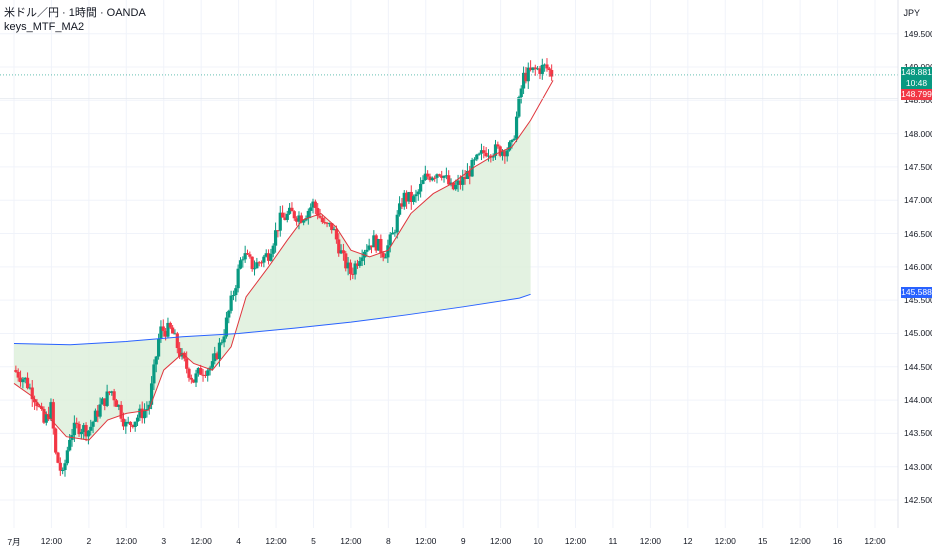 The height and width of the screenshot is (550, 932). Describe the element at coordinates (918, 233) in the screenshot. I see `price-tick-label: 146.500` at that location.